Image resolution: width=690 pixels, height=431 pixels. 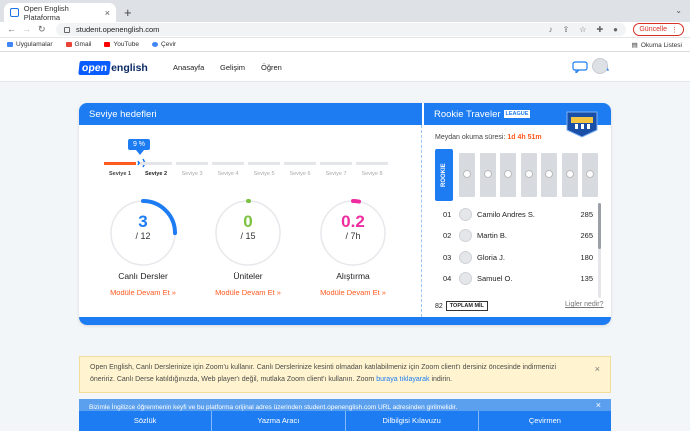 What do you see at coordinates (143, 276) in the screenshot?
I see `live-lessons-label: Canlı Dersler` at bounding box center [143, 276].